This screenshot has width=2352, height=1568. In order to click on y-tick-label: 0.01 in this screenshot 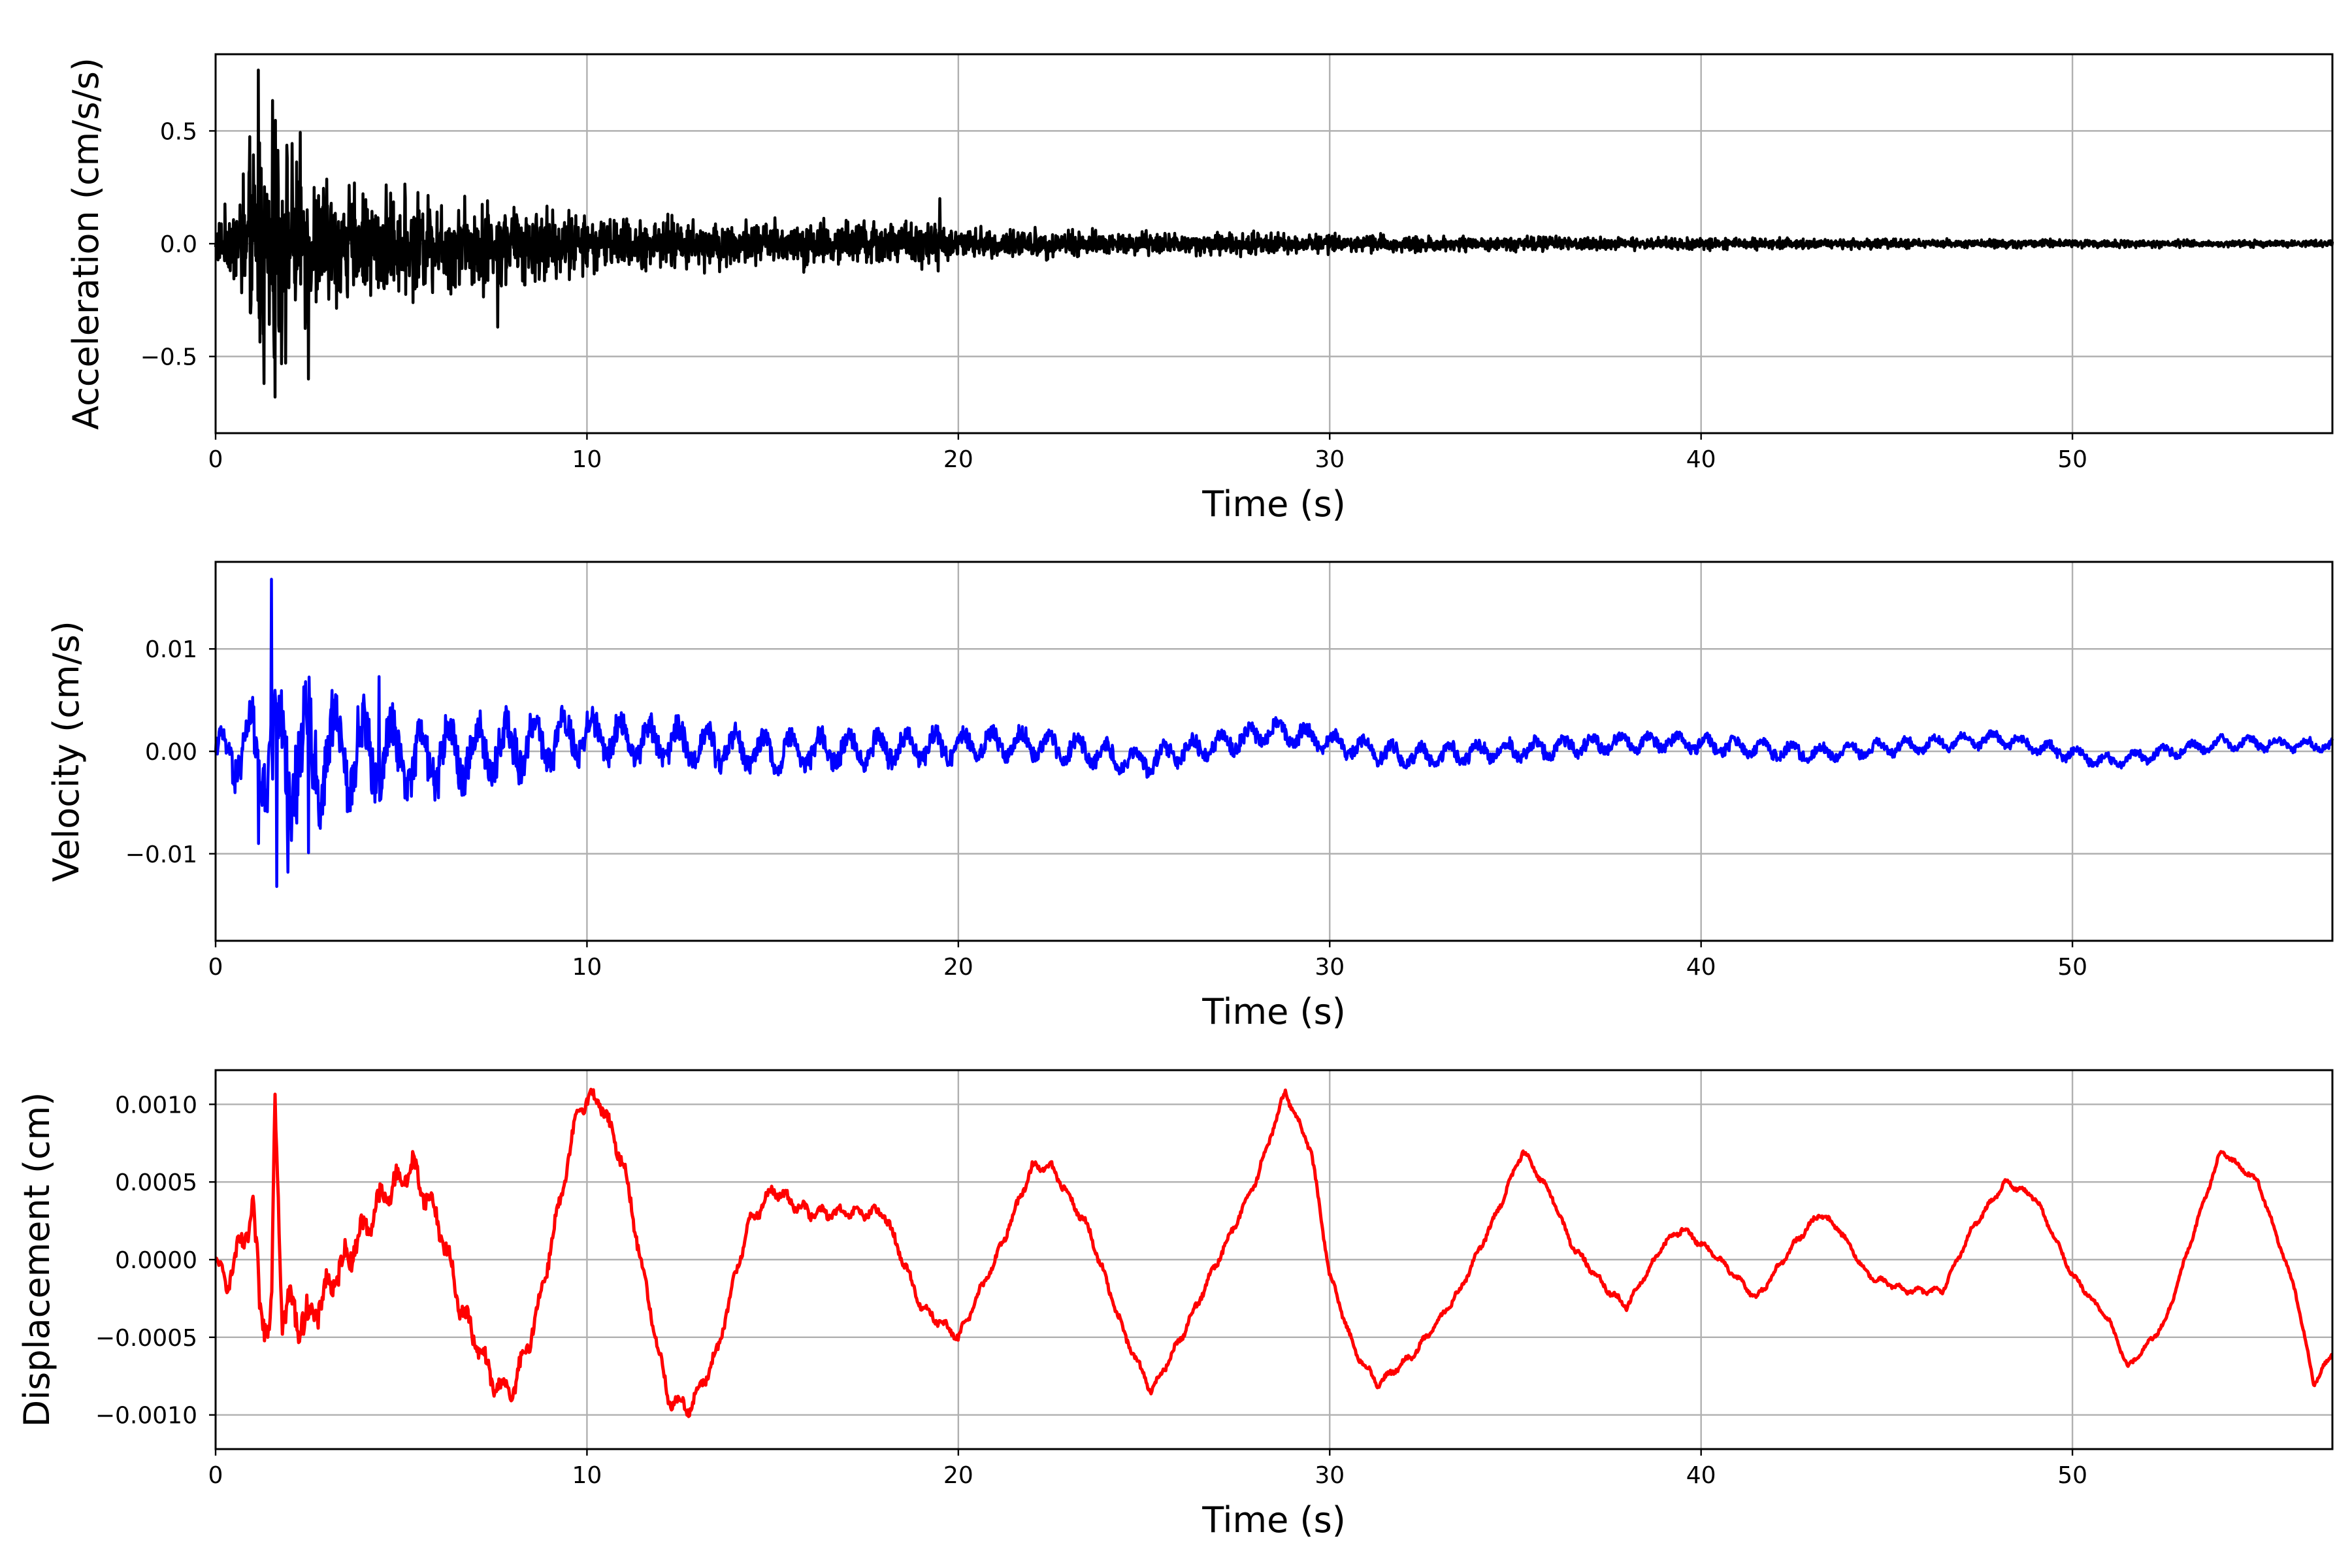, I will do `click(171, 649)`.